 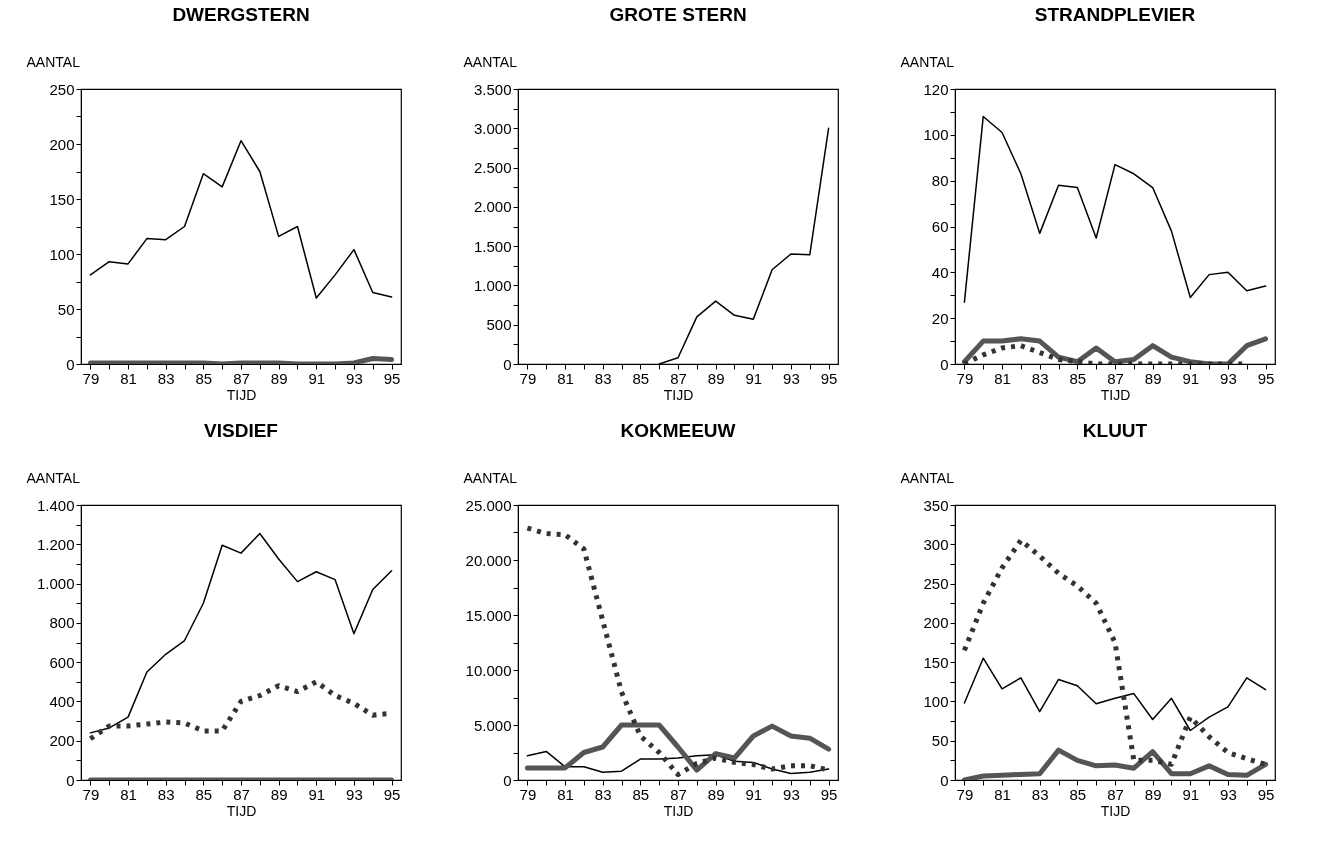 I want to click on chart-title: STRANDPLEVIER, so click(x=1115, y=14).